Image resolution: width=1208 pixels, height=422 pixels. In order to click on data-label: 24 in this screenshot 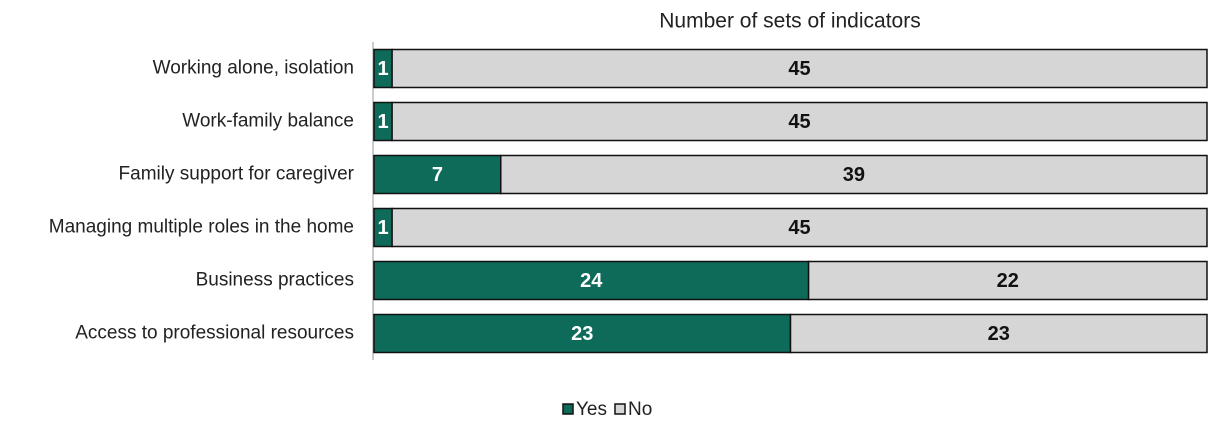, I will do `click(591, 281)`.